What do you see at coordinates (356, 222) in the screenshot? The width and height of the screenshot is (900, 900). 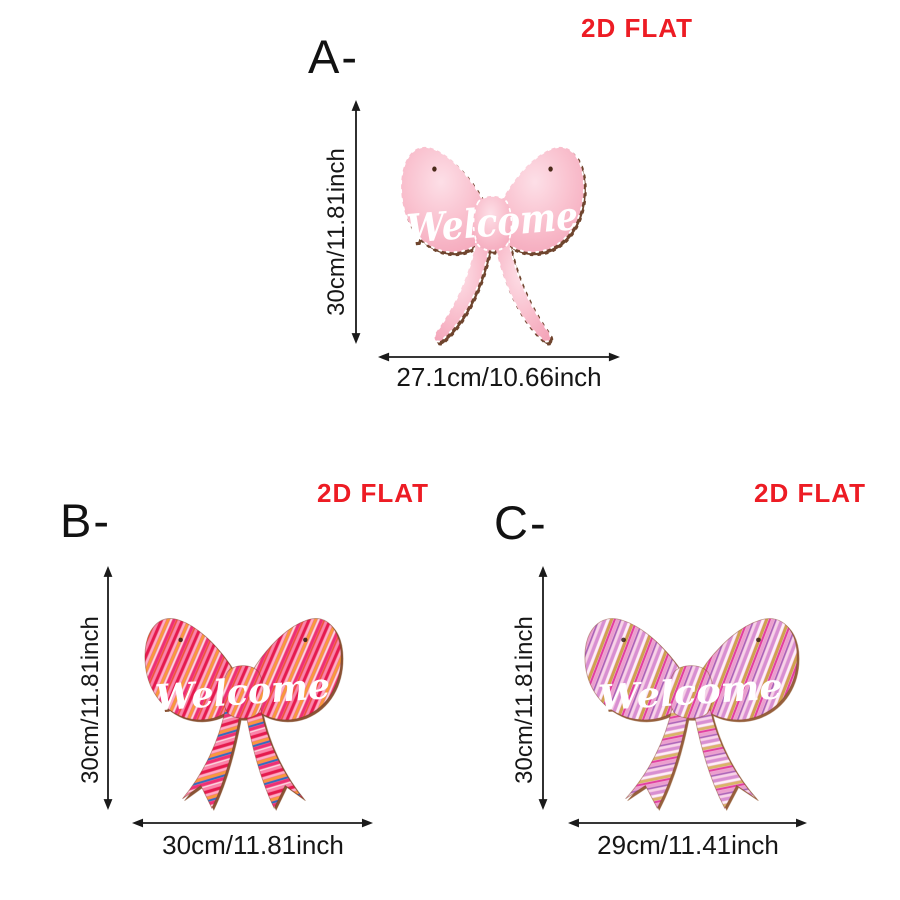 I see `height-arrow-a` at bounding box center [356, 222].